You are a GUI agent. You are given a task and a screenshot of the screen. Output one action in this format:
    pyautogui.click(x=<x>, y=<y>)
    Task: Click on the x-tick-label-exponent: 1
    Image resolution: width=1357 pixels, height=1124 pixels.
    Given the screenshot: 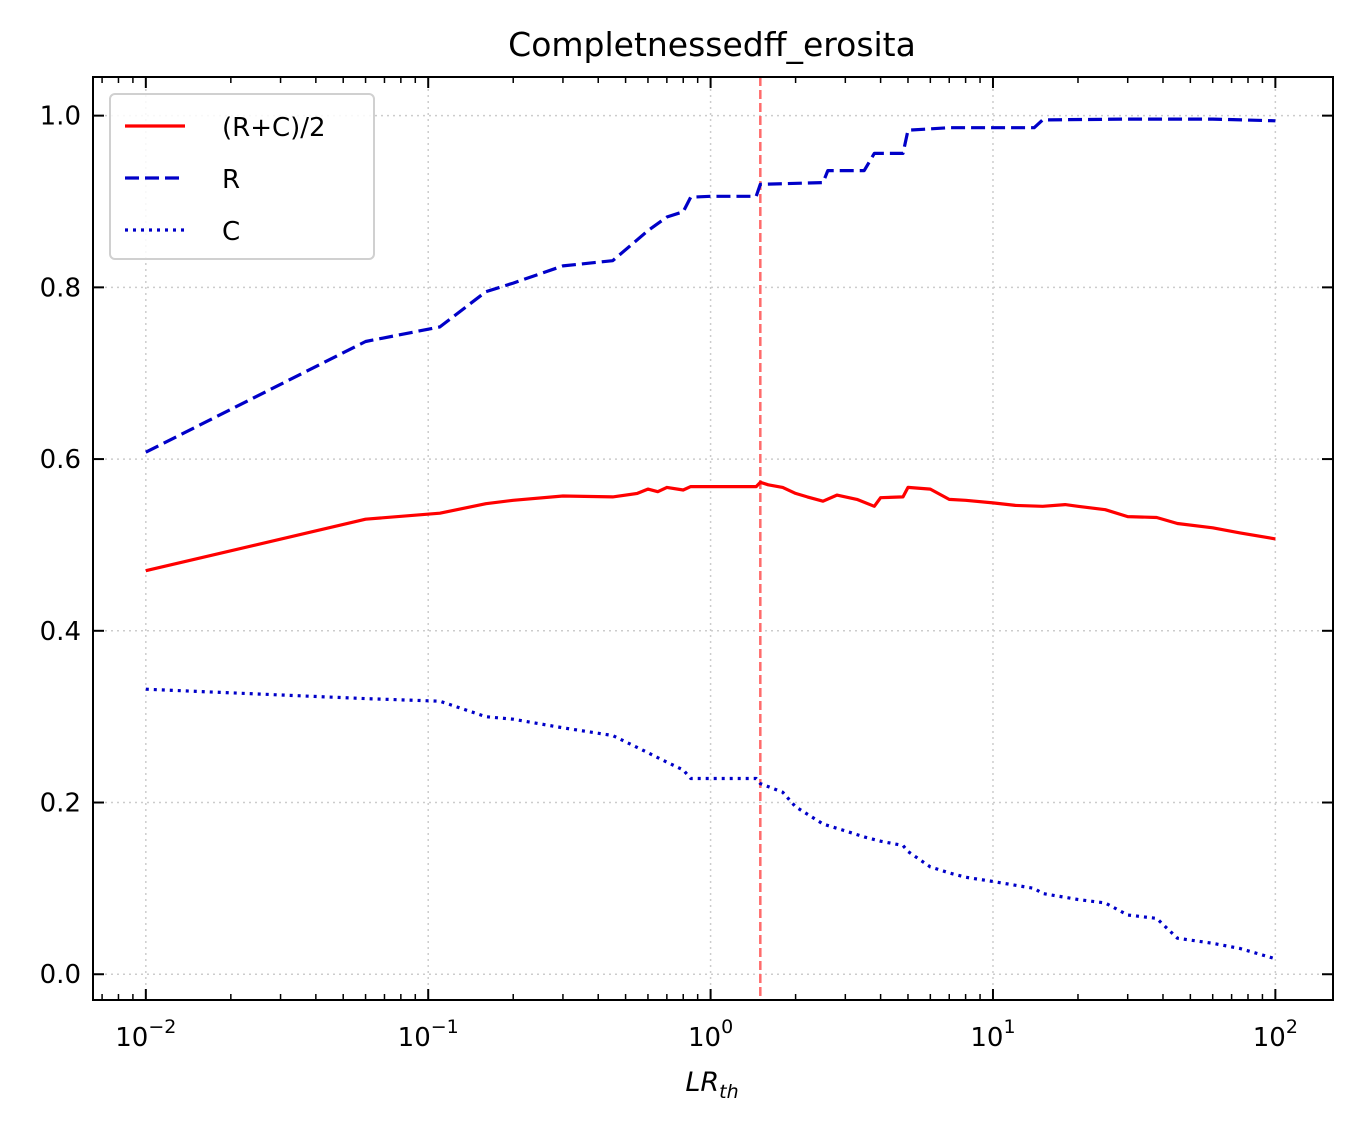 What is the action you would take?
    pyautogui.click(x=1009, y=1027)
    